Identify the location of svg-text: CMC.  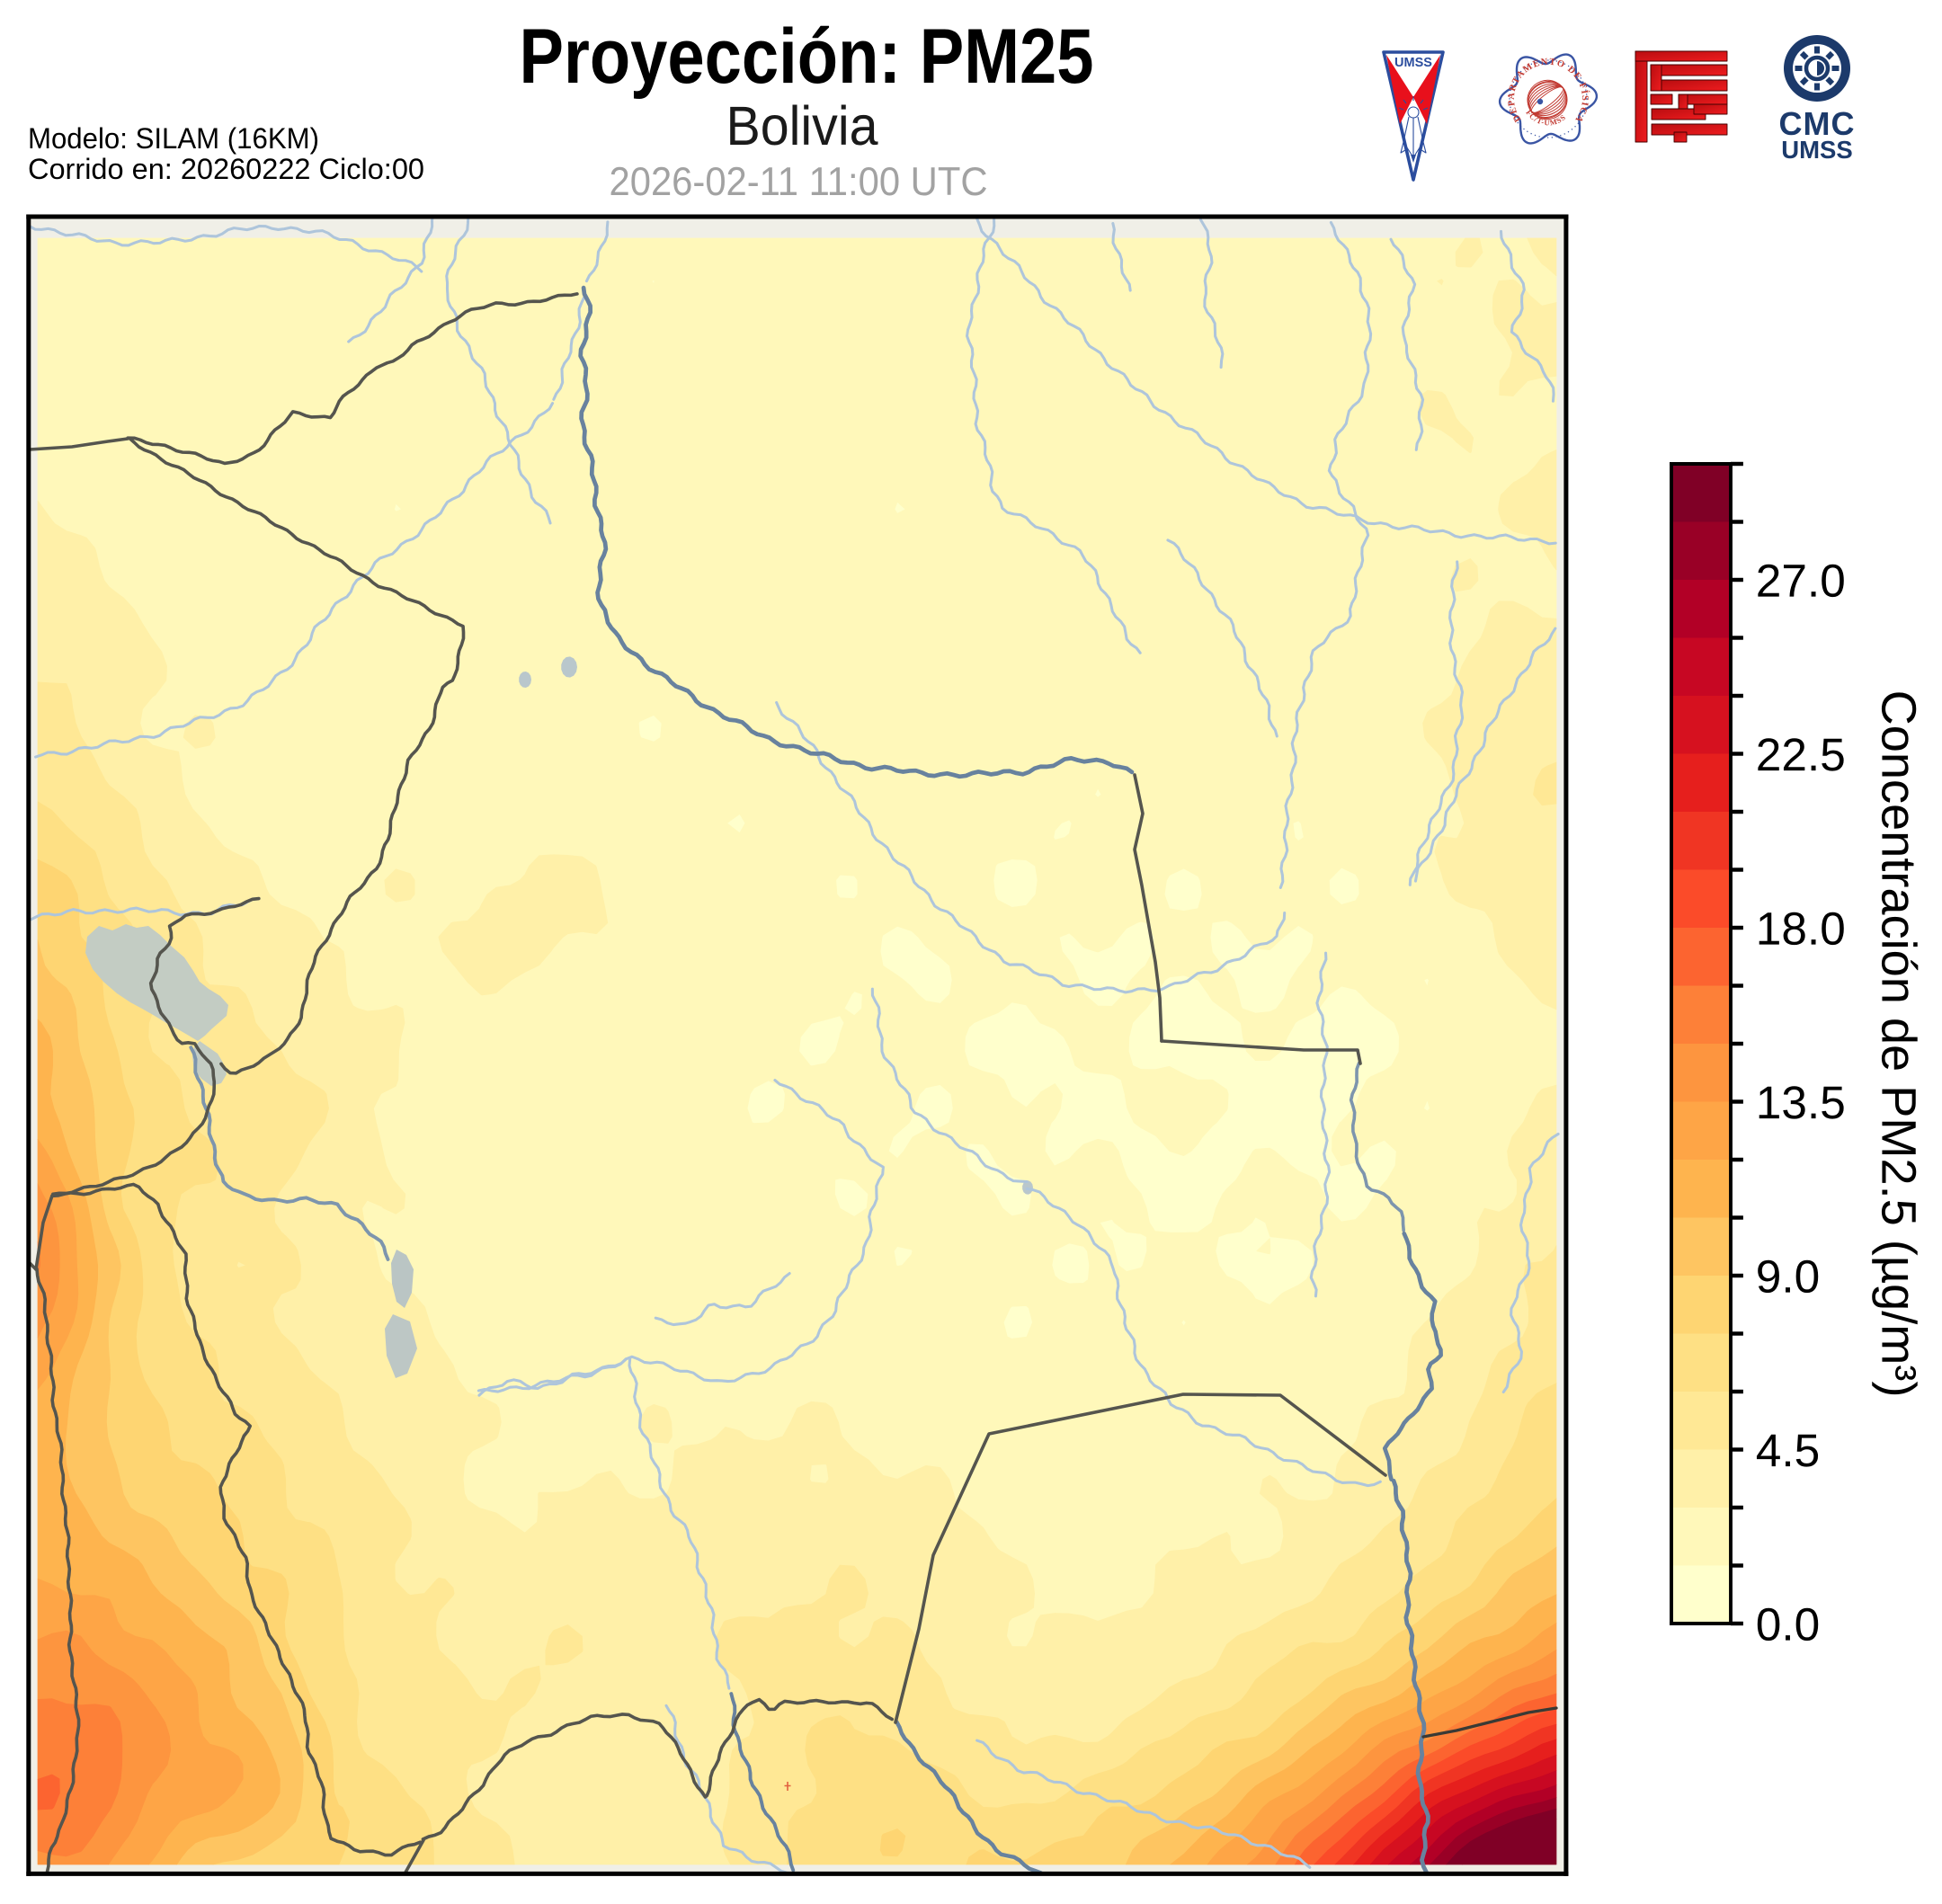
(1817, 123).